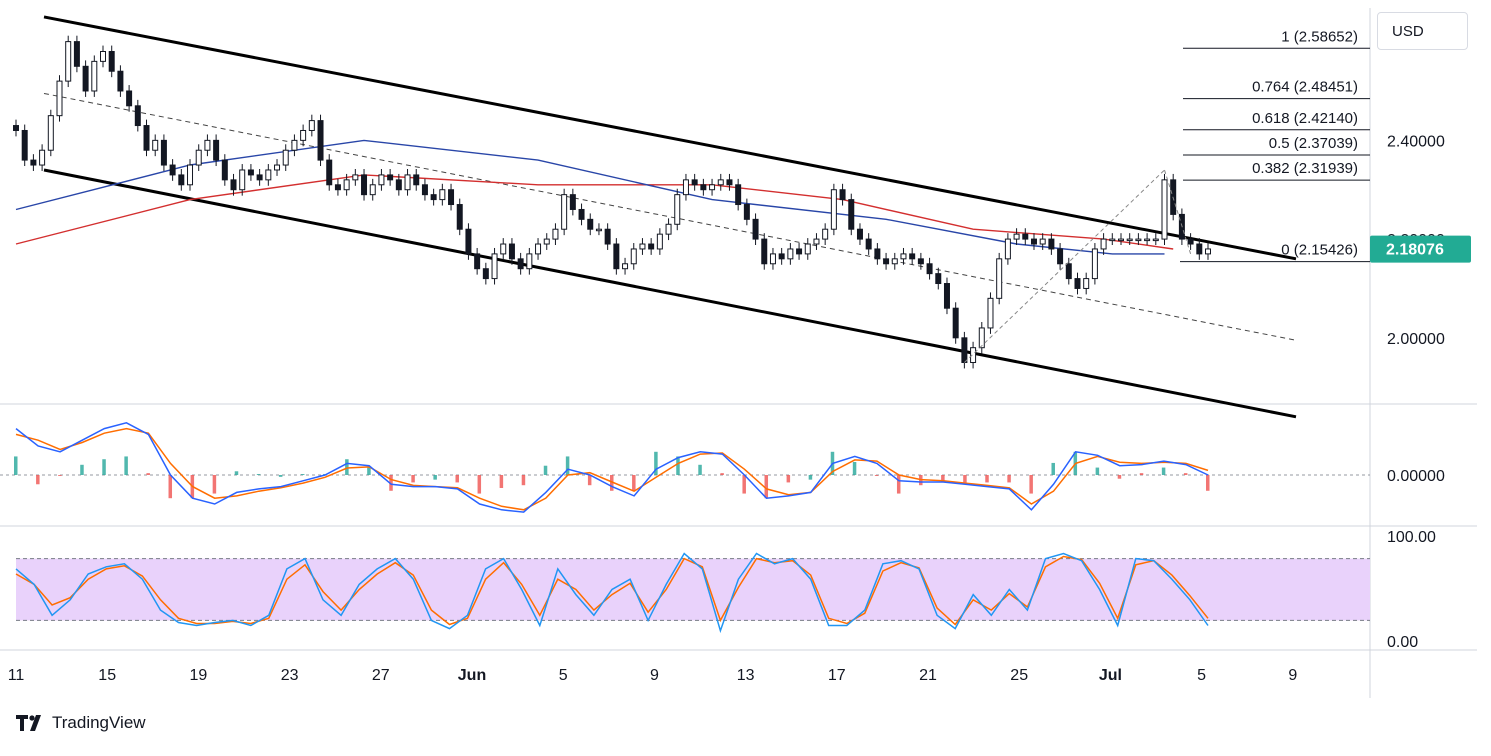 This screenshot has height=756, width=1491. What do you see at coordinates (653, 675) in the screenshot?
I see `time-axis: 11 15 19 23 27 Jun 5 9 13 17 21 25 Jul 5 9` at bounding box center [653, 675].